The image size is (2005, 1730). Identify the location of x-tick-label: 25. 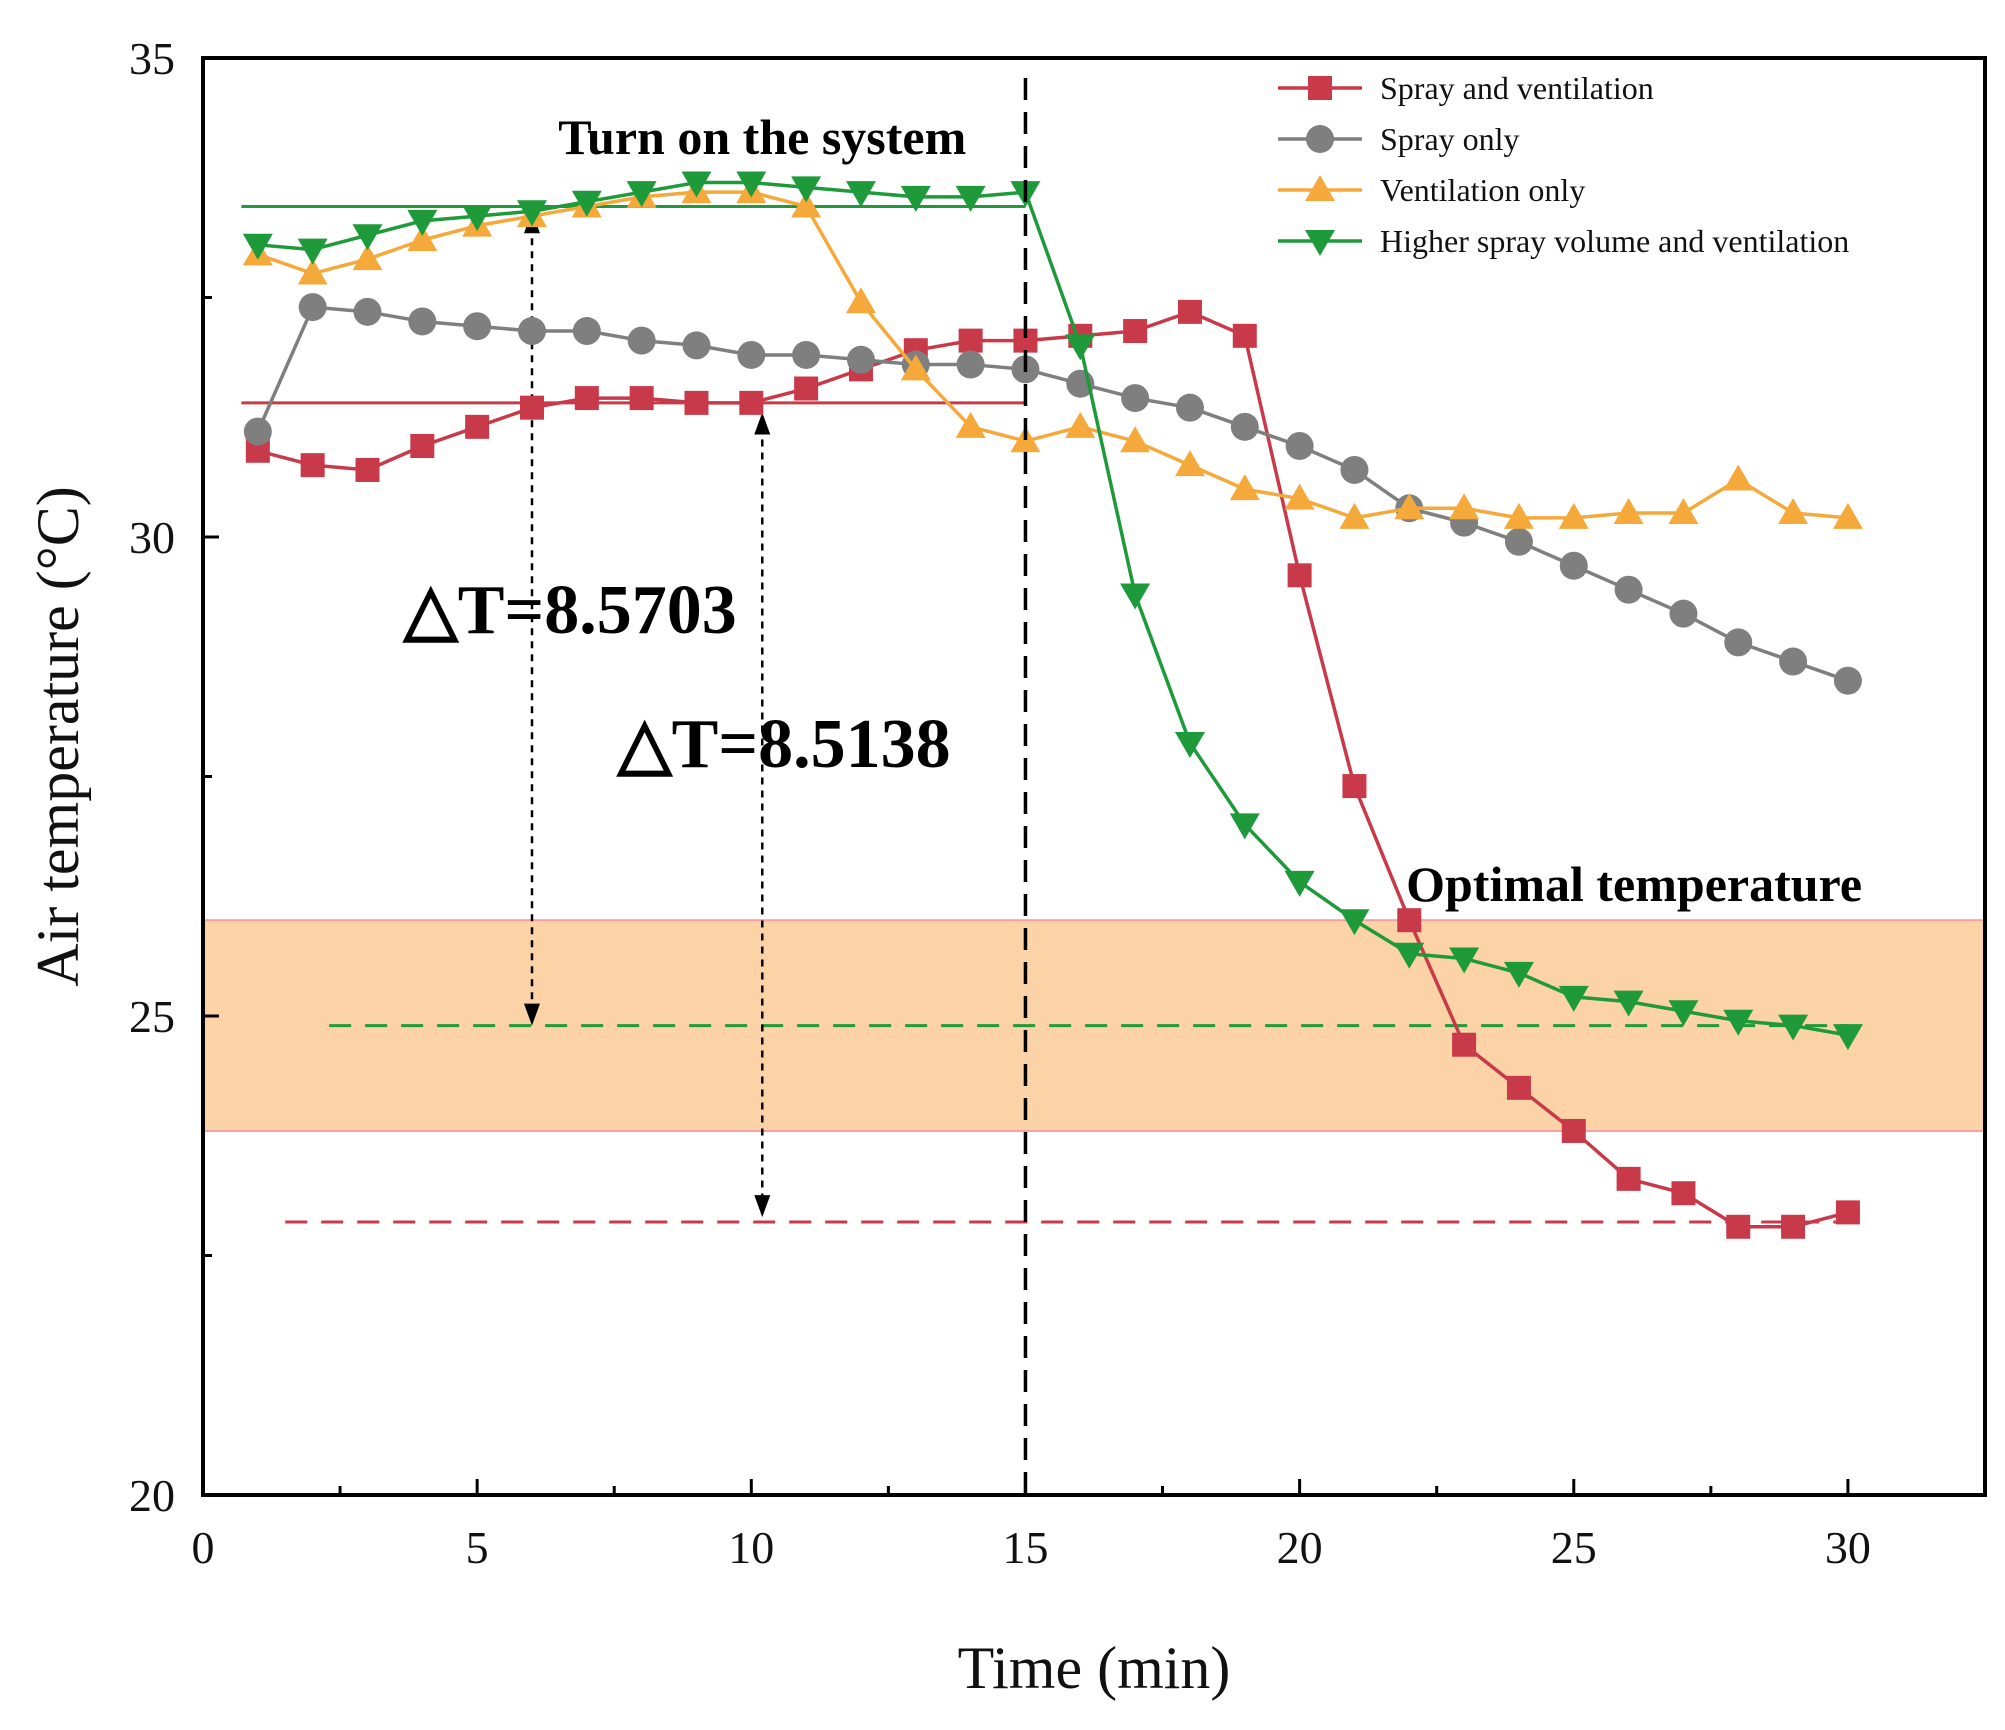
(1574, 1547).